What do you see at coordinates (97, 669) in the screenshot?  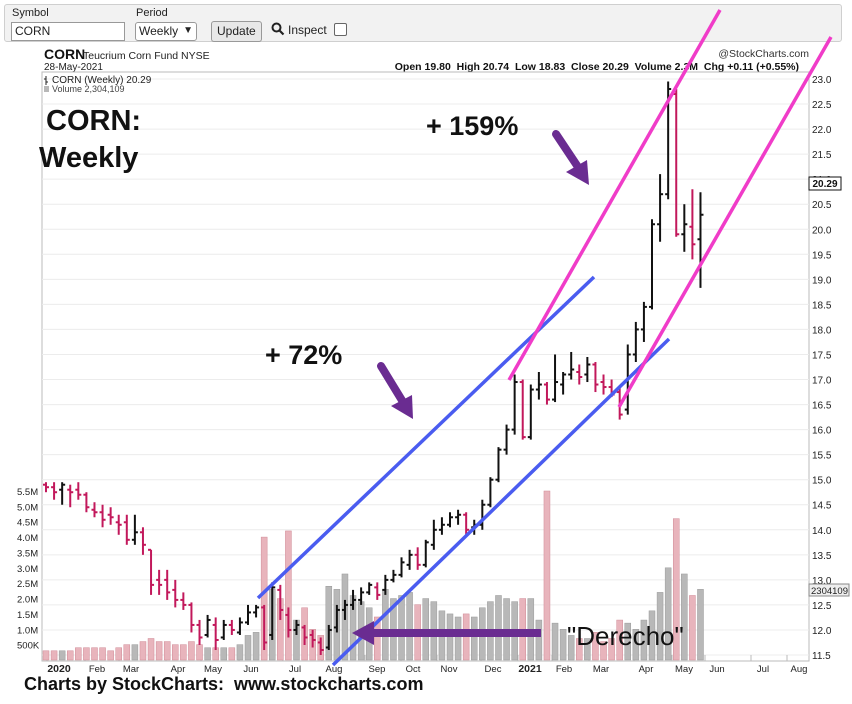 I see `time-tick-label: Feb` at bounding box center [97, 669].